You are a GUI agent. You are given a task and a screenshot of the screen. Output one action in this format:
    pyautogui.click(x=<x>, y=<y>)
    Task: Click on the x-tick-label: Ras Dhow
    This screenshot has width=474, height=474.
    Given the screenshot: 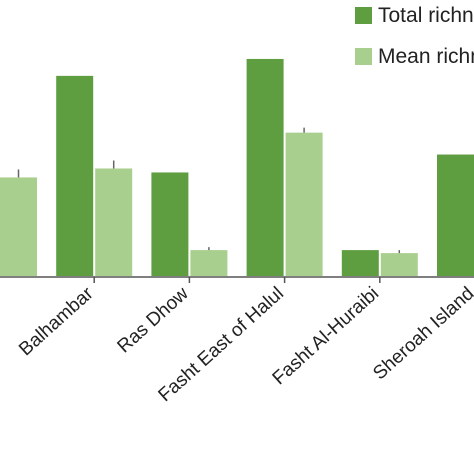 What is the action you would take?
    pyautogui.click(x=153, y=320)
    